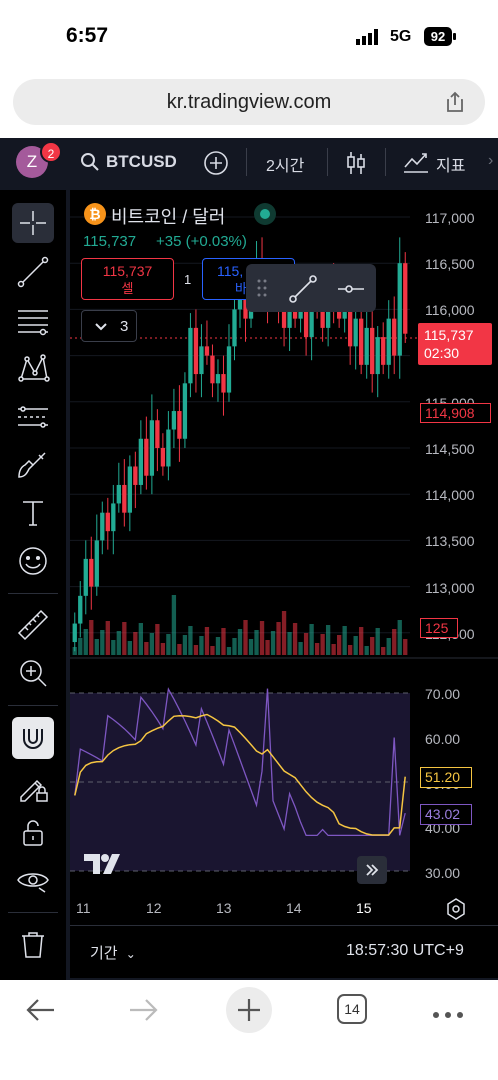  I want to click on clock-display: 18:57:30 UTC+9, so click(405, 950).